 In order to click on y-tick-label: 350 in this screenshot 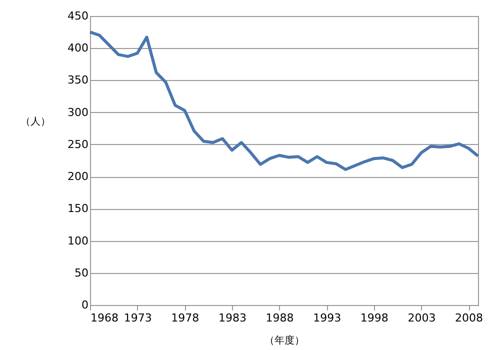, I will do `click(78, 80)`.